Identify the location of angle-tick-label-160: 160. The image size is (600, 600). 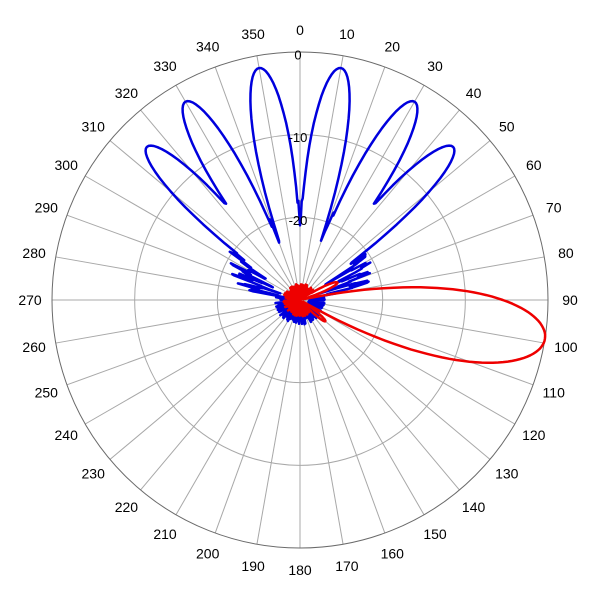
(393, 554).